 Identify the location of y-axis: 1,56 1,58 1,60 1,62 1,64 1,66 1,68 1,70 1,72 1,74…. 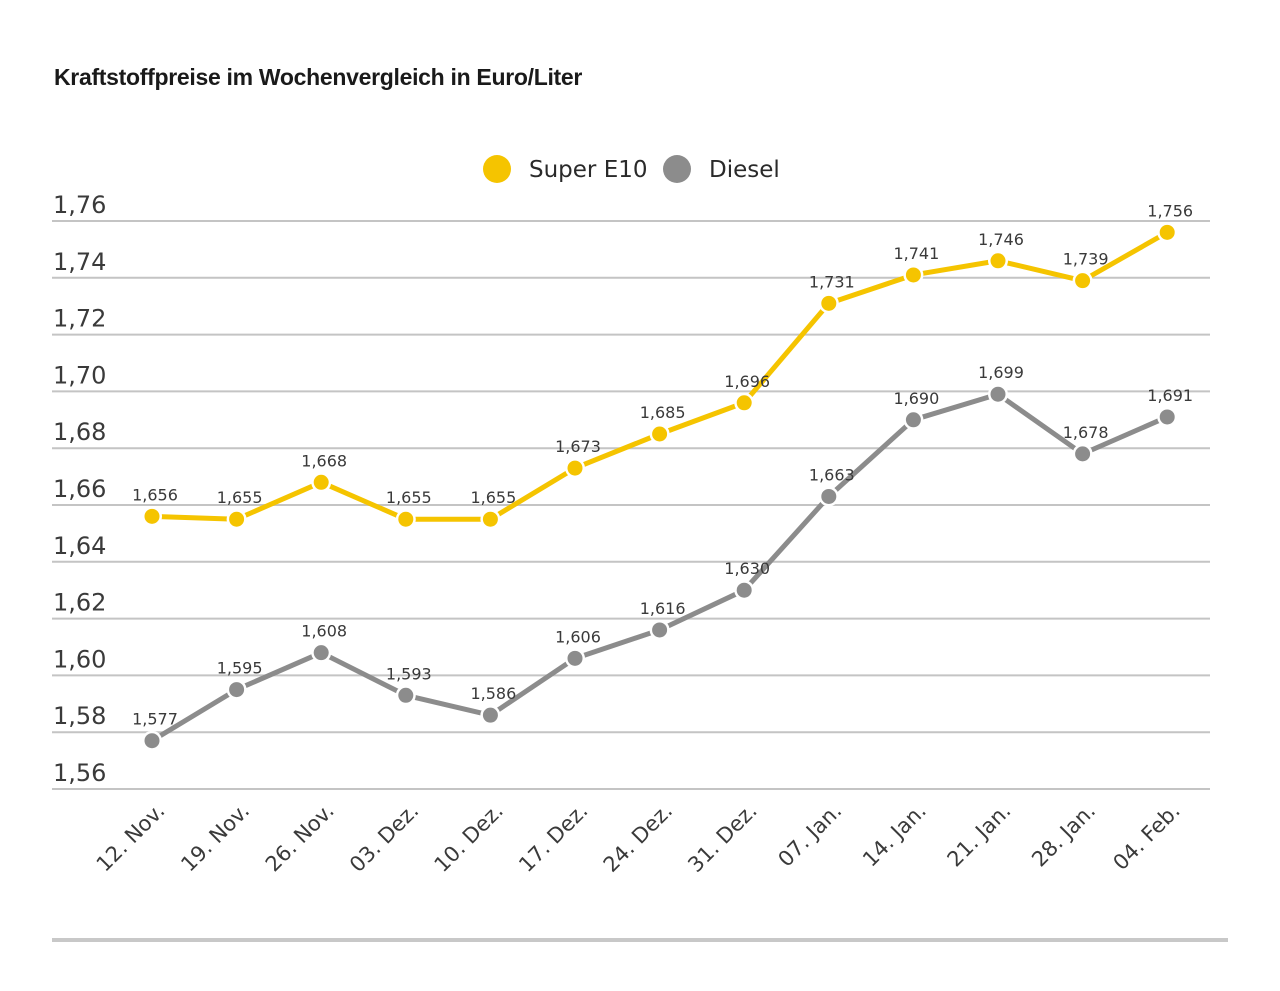
(79, 489).